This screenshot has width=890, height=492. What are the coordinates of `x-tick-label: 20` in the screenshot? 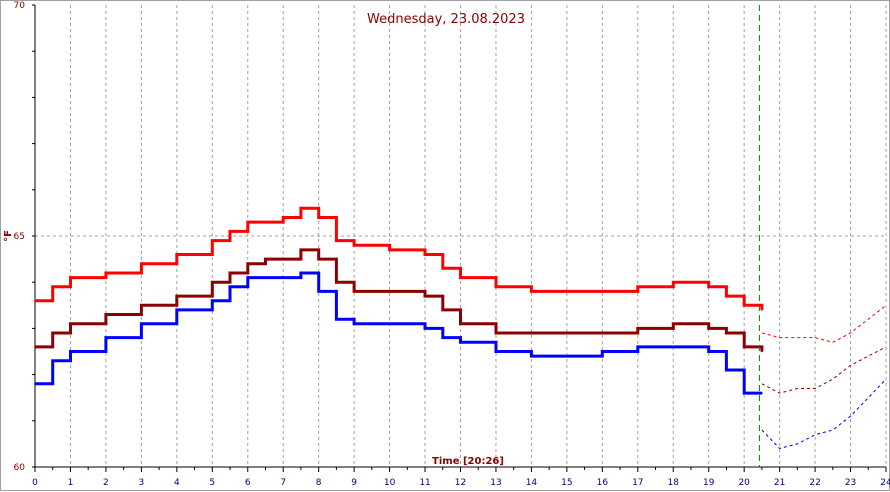 It's located at (744, 483).